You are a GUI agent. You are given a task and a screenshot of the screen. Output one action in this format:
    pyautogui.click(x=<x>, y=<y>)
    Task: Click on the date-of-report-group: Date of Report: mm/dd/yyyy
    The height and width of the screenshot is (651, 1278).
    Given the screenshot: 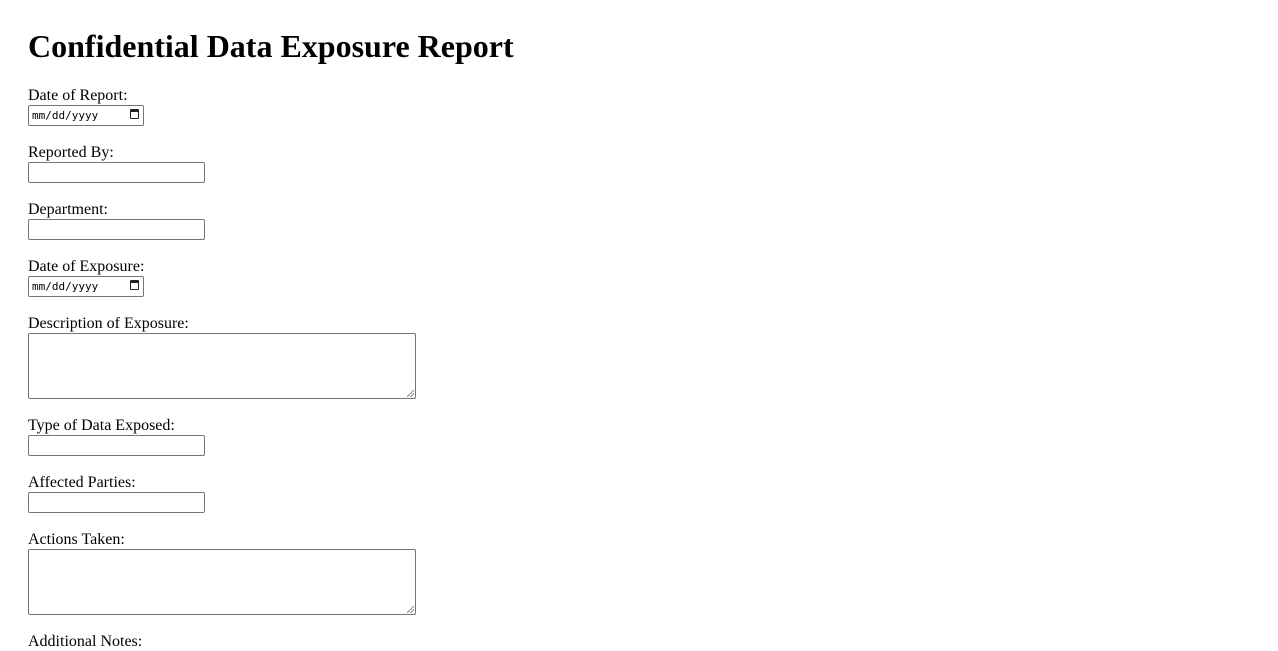 What is the action you would take?
    pyautogui.click(x=639, y=106)
    